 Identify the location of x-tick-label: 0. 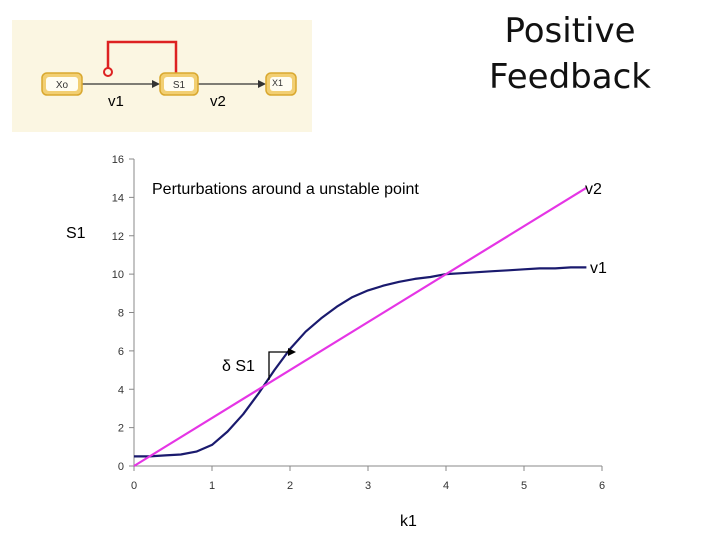
(134, 486).